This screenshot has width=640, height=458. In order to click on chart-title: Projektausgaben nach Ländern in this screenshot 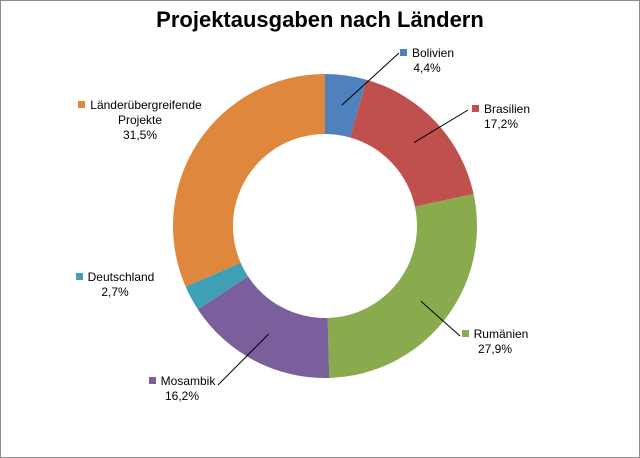, I will do `click(320, 19)`.